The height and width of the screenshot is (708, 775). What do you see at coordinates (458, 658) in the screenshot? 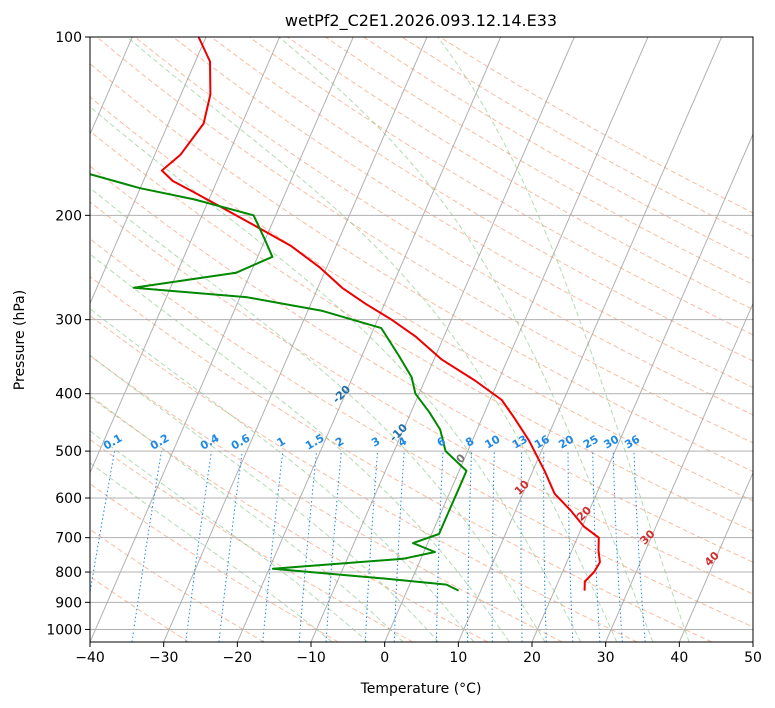
I see `x-tick-label: 10` at bounding box center [458, 658].